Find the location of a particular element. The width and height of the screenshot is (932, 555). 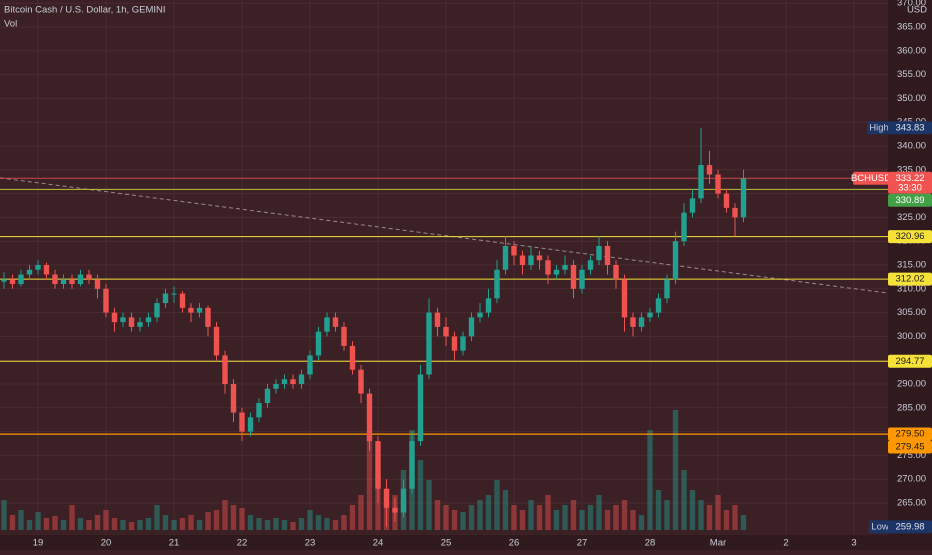

x-tick-label: 2 is located at coordinates (785, 543).